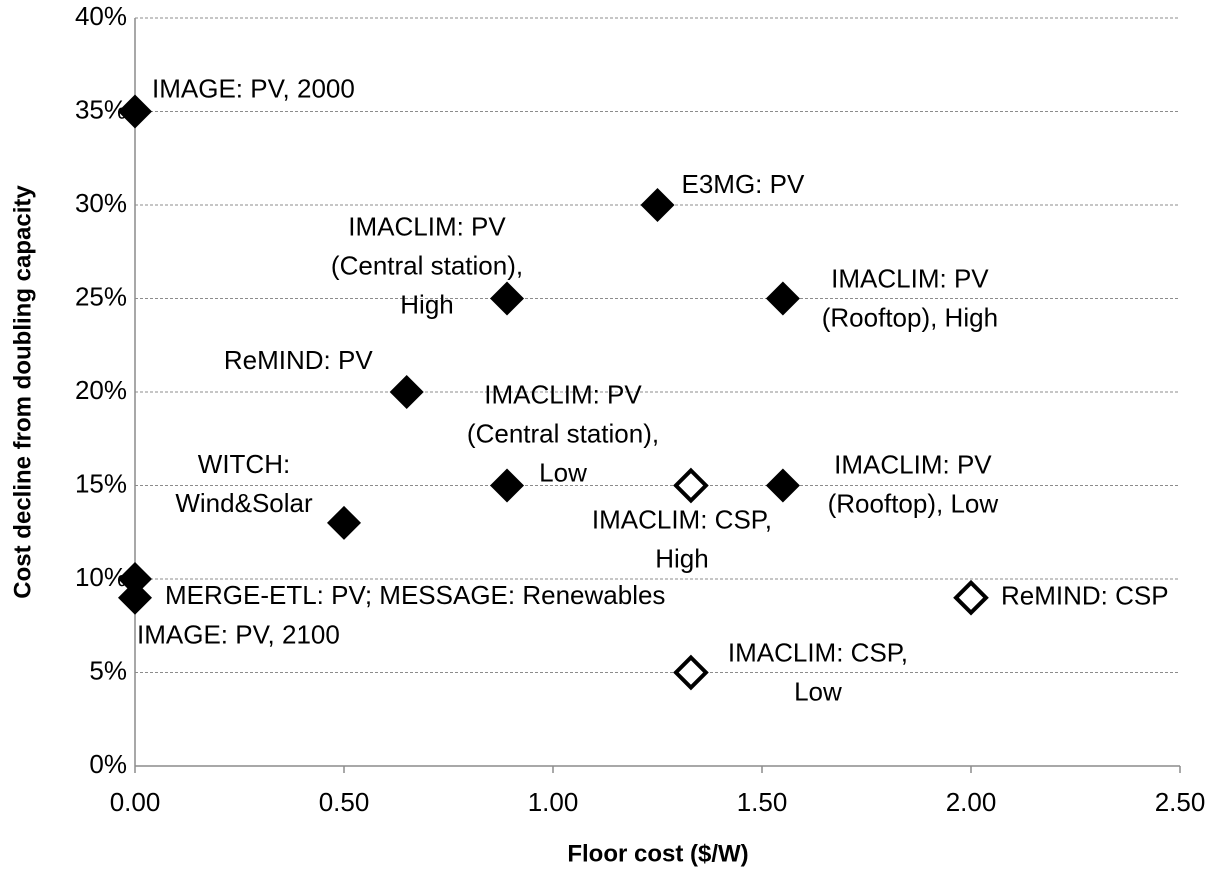  I want to click on y-tick-label: 15%, so click(101, 483).